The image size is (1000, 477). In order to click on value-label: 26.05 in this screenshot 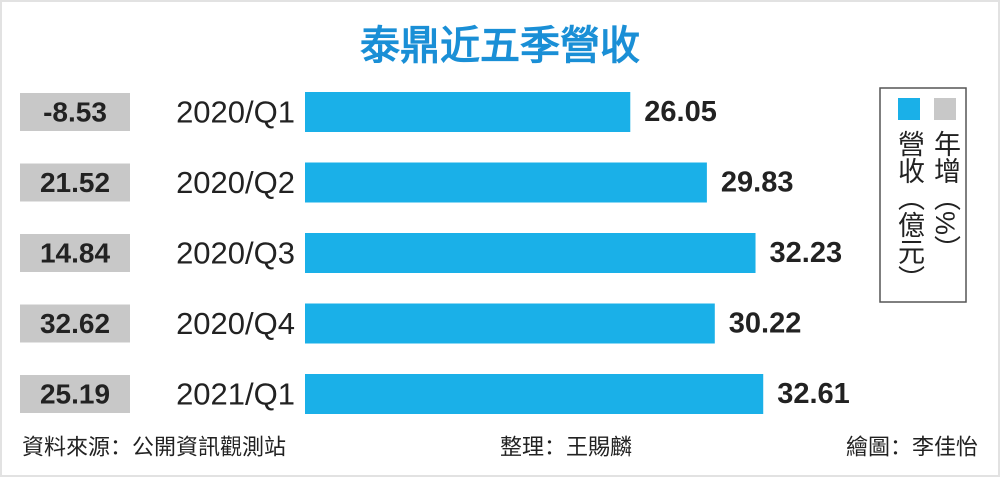, I will do `click(680, 112)`.